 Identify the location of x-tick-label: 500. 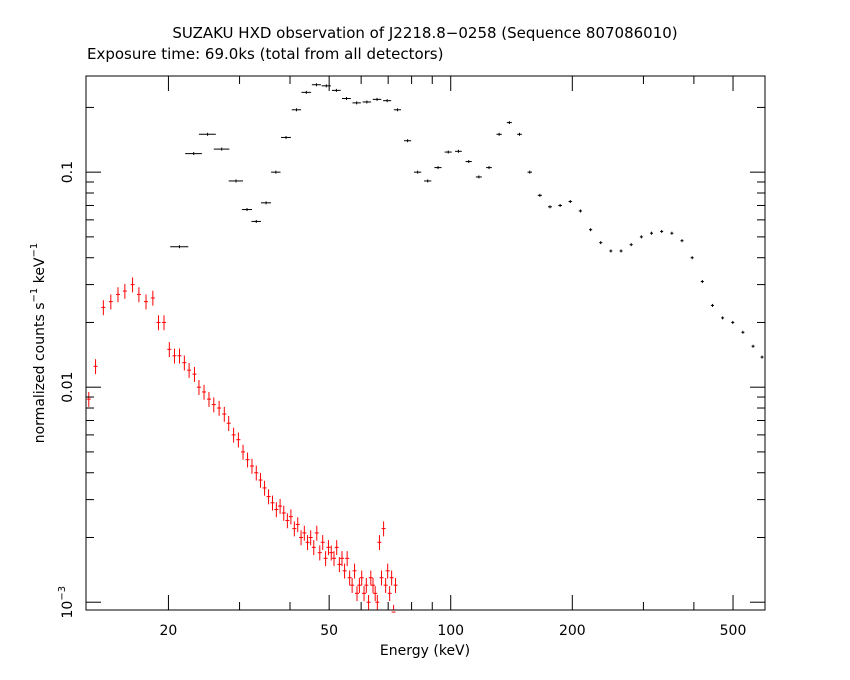
(733, 631).